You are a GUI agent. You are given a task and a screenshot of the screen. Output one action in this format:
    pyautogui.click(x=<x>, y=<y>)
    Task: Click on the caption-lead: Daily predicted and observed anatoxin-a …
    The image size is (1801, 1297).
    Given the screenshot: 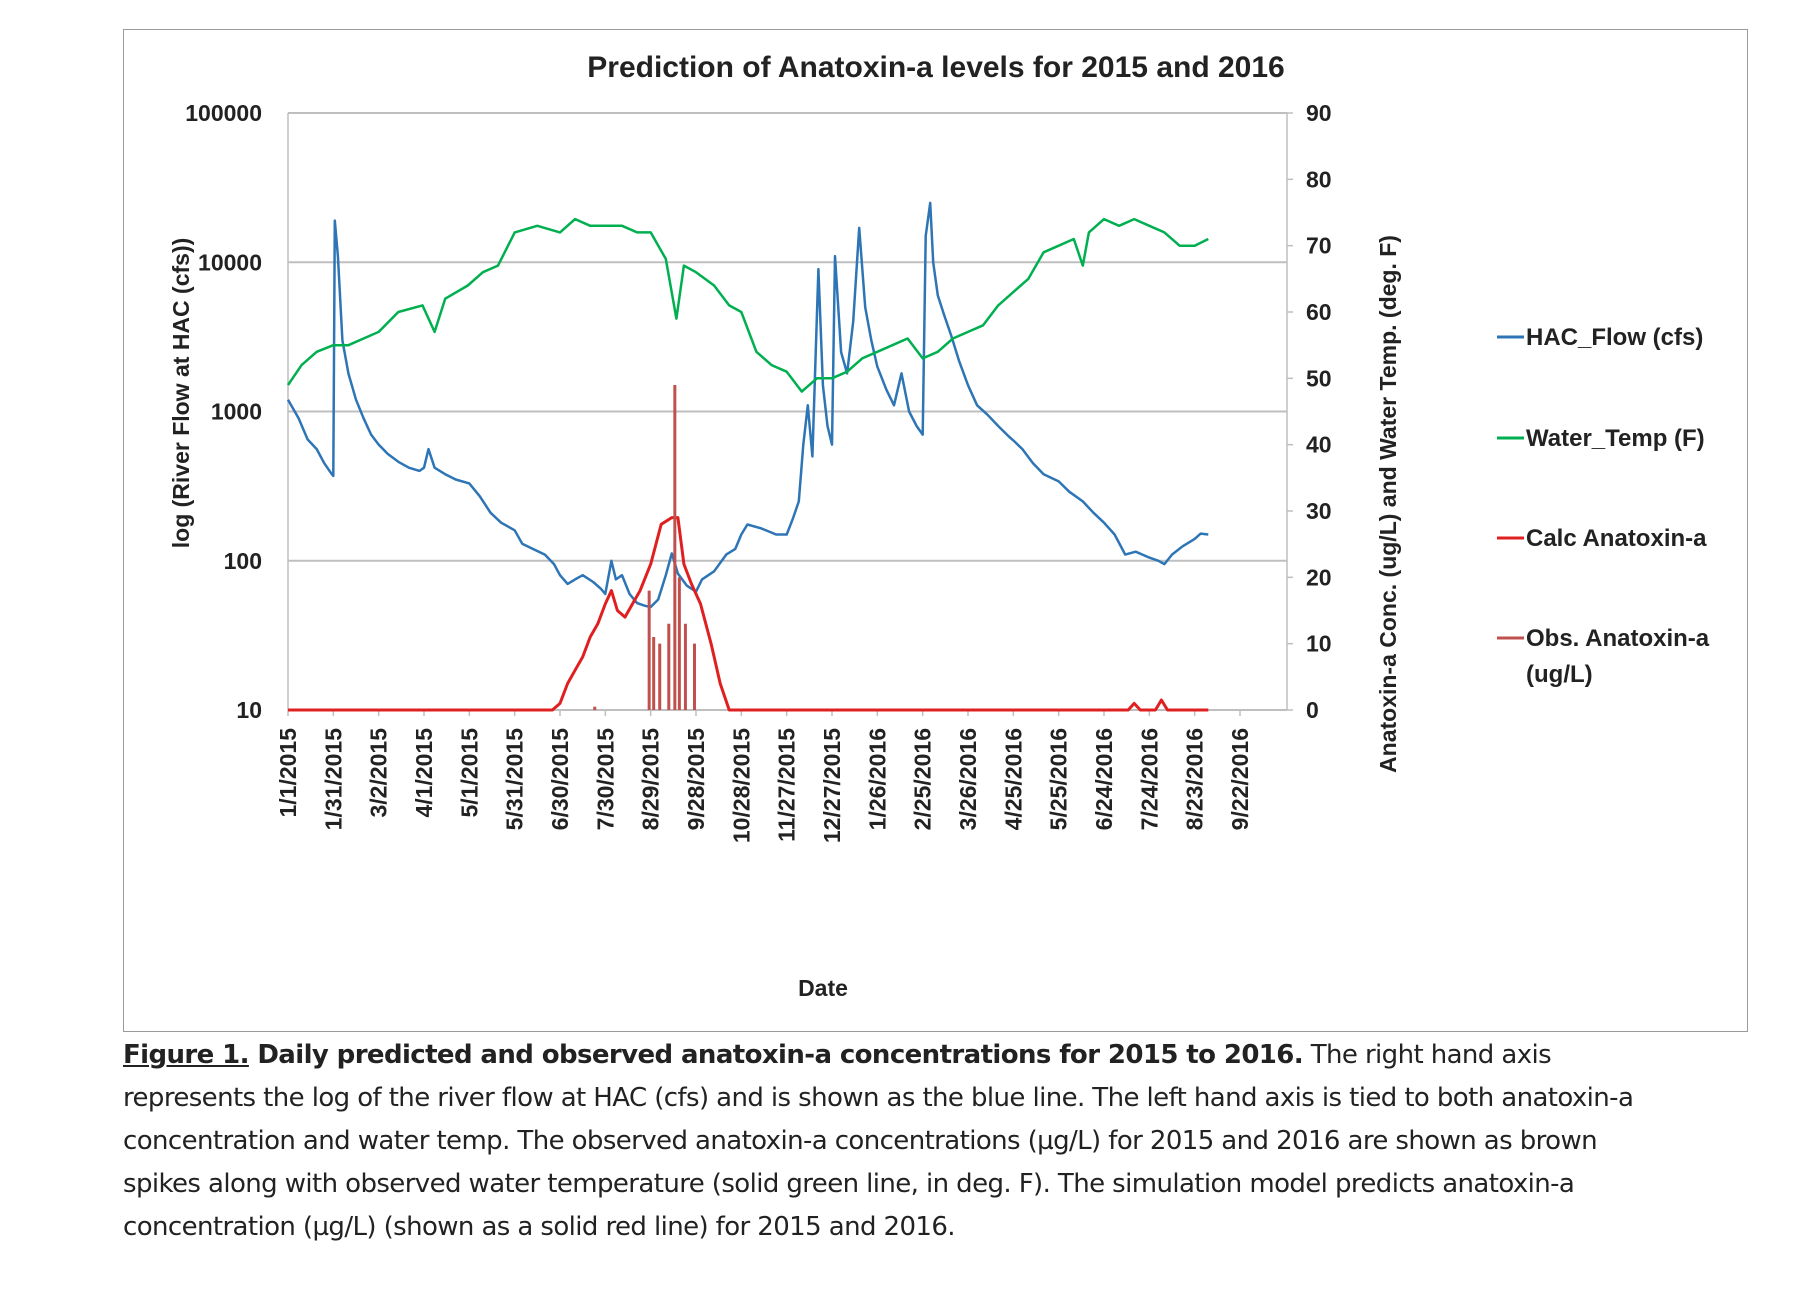 What is the action you would take?
    pyautogui.click(x=776, y=1055)
    